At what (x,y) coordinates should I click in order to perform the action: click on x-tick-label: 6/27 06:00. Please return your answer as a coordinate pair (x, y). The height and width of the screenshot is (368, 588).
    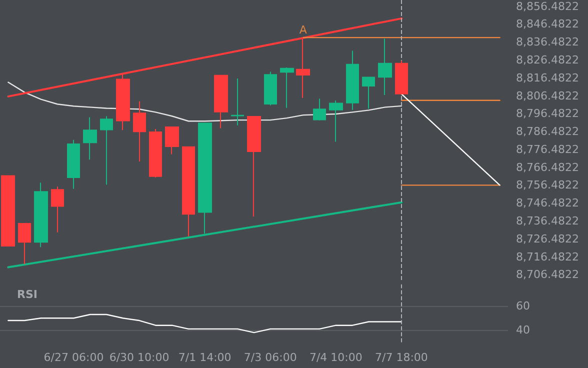
    Looking at the image, I should click on (74, 357).